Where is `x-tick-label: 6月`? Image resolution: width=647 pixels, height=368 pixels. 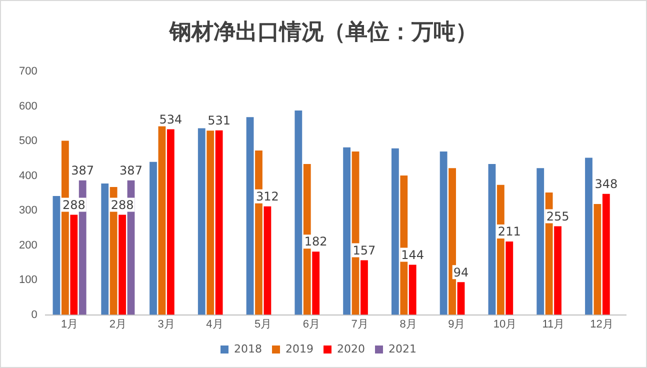
x-tick-label: 6月 is located at coordinates (311, 324).